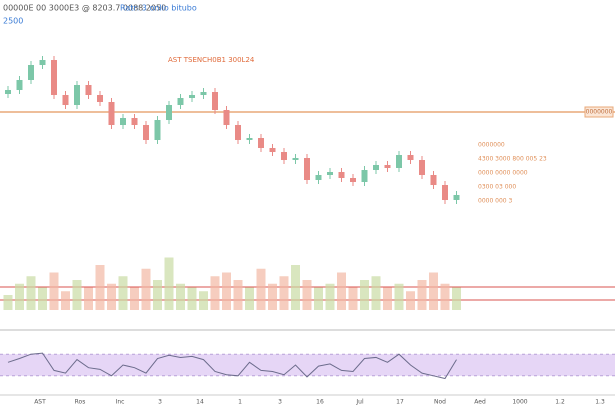 This screenshot has height=414, width=615. Describe the element at coordinates (359, 402) in the screenshot. I see `x-tick-label: Jul` at that location.